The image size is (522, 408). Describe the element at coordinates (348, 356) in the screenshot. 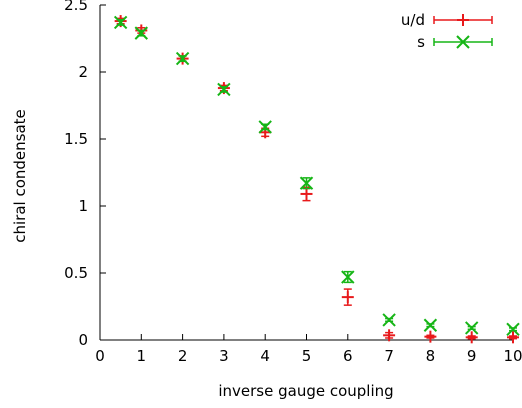

I see `x-tick-label: 6` at that location.